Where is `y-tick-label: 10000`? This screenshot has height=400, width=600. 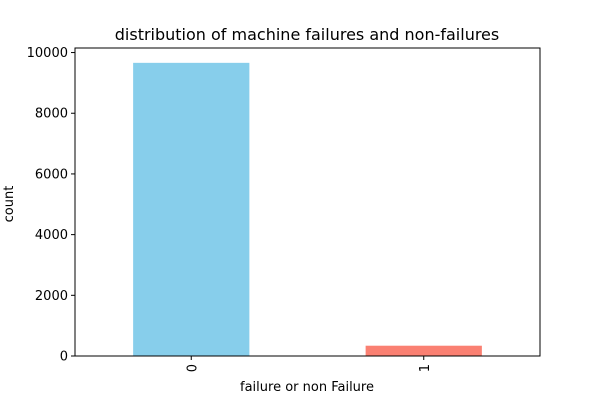 y-tick-label: 10000 is located at coordinates (47, 53).